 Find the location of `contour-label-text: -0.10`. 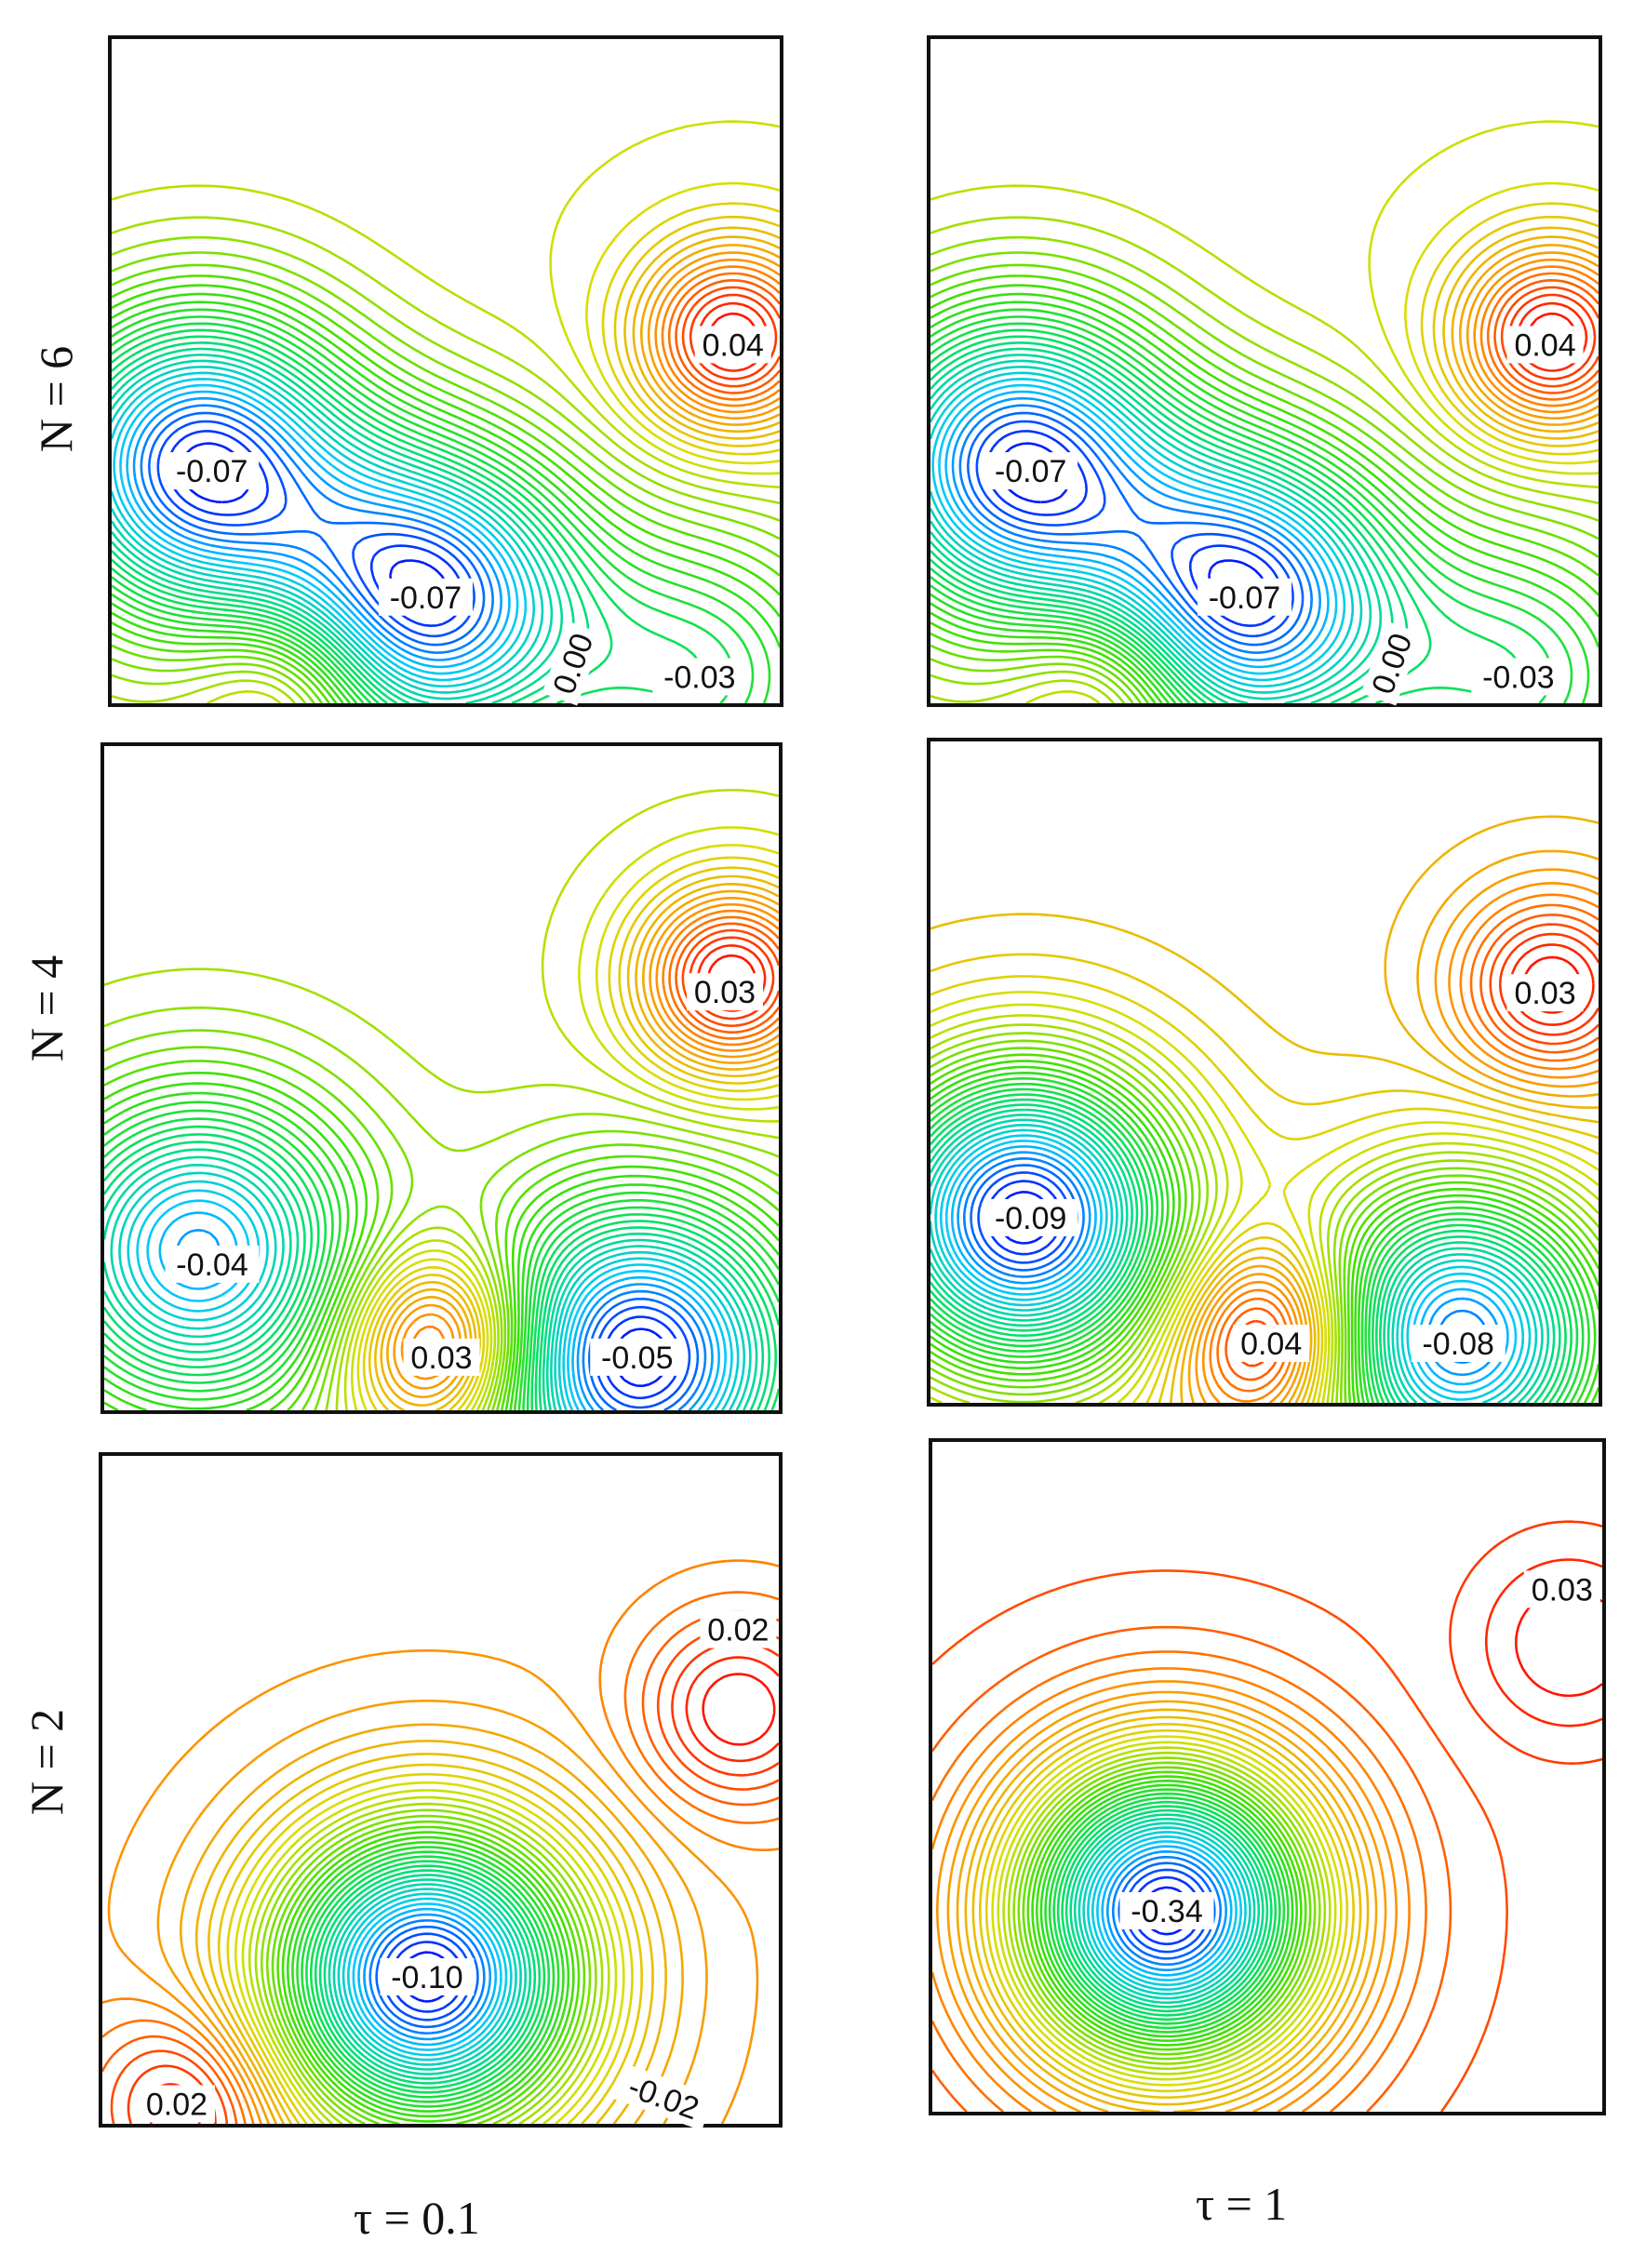

contour-label-text: -0.10 is located at coordinates (427, 1978).